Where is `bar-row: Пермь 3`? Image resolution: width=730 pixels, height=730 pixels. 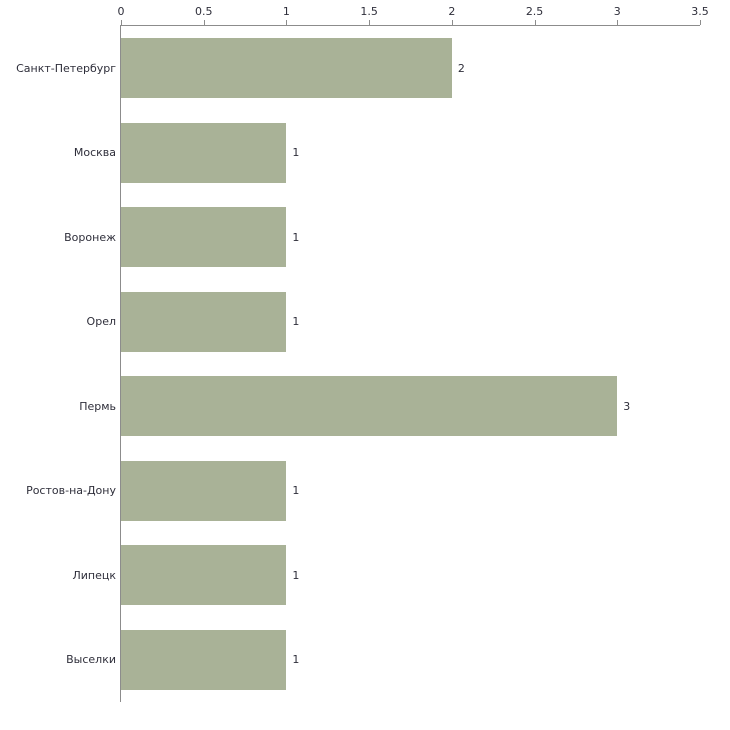 bar-row: Пермь 3 is located at coordinates (389, 406).